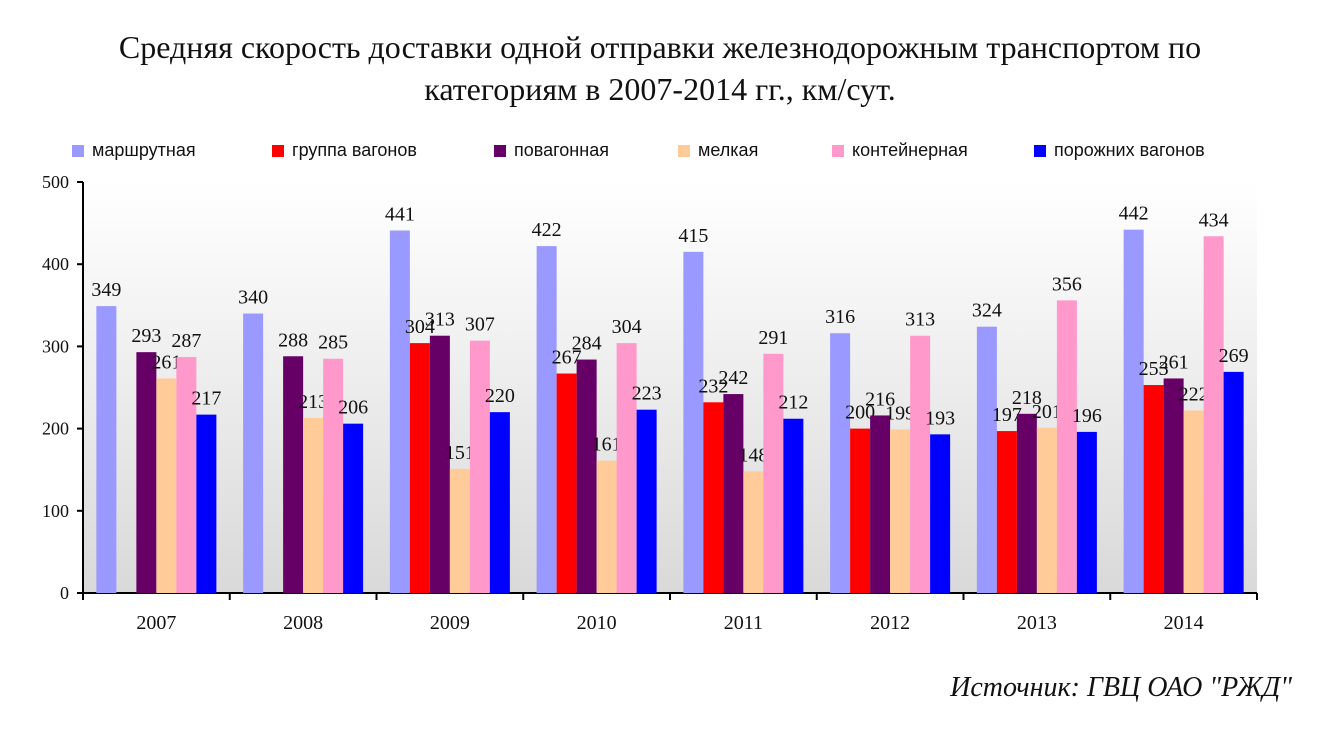 This screenshot has height=735, width=1320. I want to click on legend-label: группа вагонов, so click(354, 150).